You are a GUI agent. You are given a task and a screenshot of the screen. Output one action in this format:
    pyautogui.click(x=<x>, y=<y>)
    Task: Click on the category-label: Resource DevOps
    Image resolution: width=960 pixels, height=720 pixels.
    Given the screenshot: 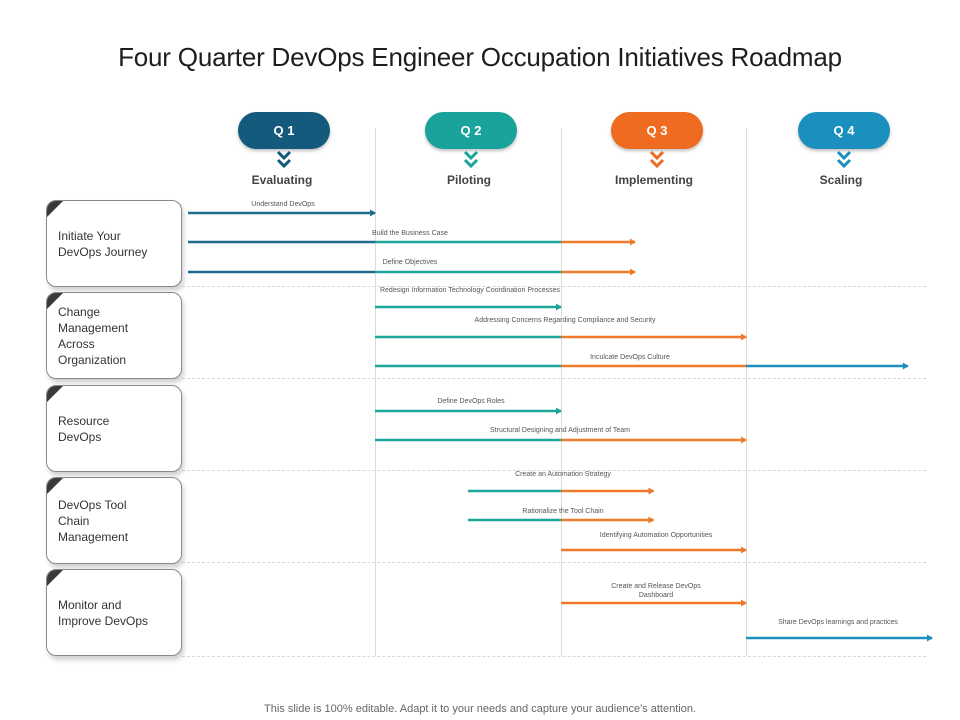 What is the action you would take?
    pyautogui.click(x=84, y=428)
    